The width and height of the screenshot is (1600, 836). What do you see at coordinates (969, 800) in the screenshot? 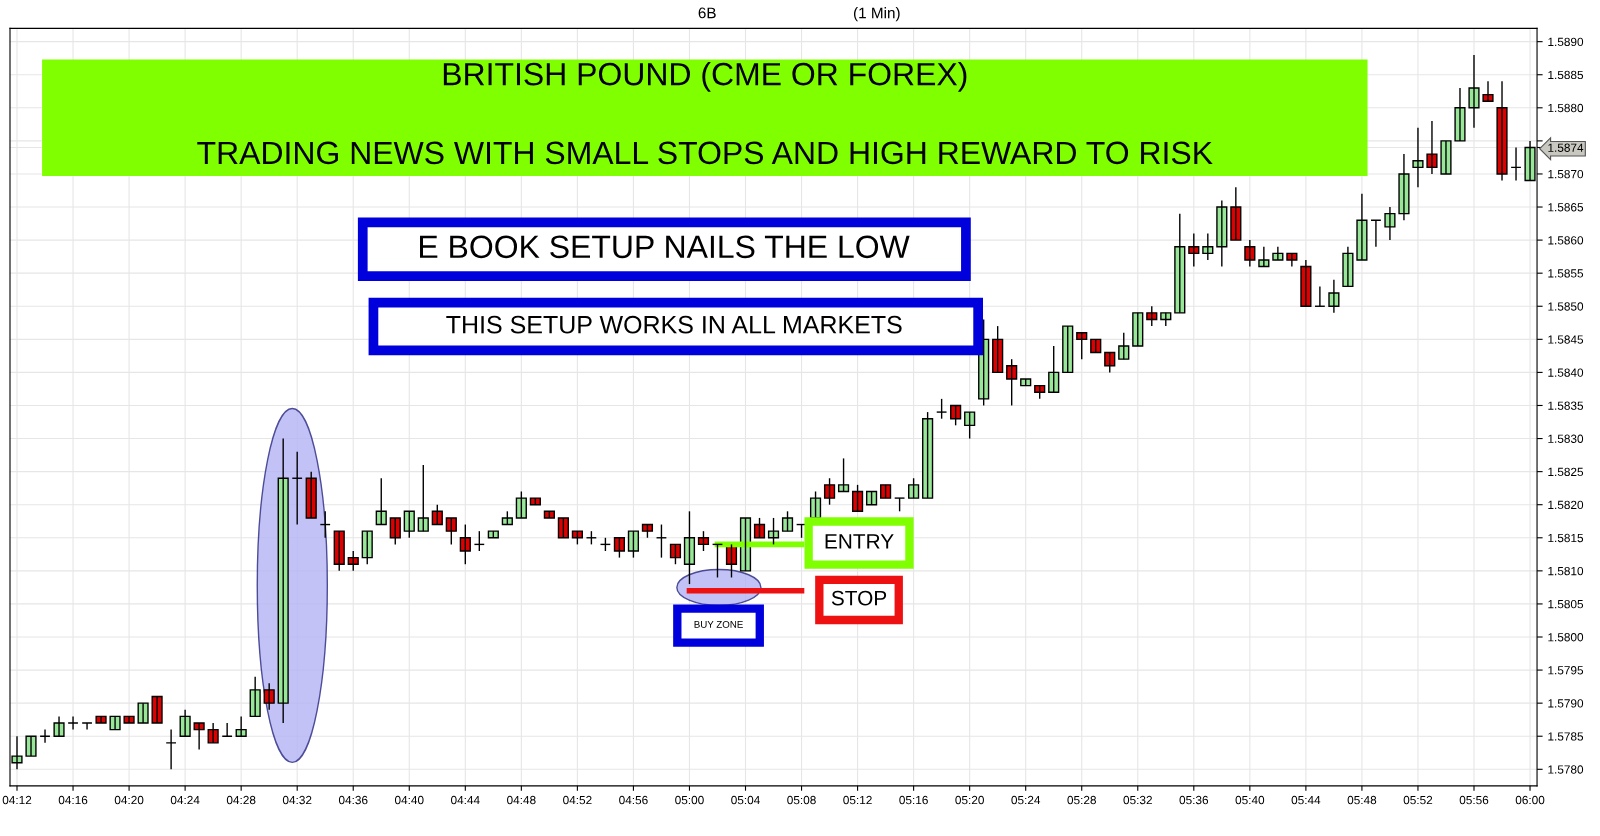
I see `x-tick-label: 05:20` at bounding box center [969, 800].